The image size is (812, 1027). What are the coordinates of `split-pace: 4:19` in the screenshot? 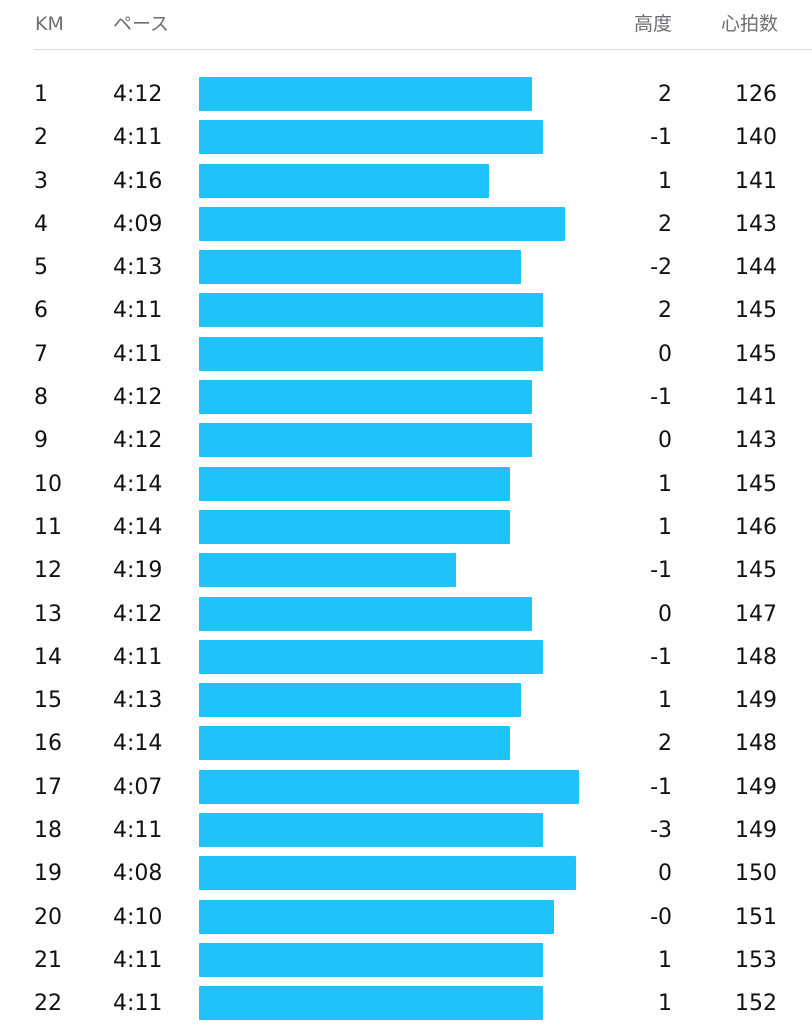 It's located at (138, 571).